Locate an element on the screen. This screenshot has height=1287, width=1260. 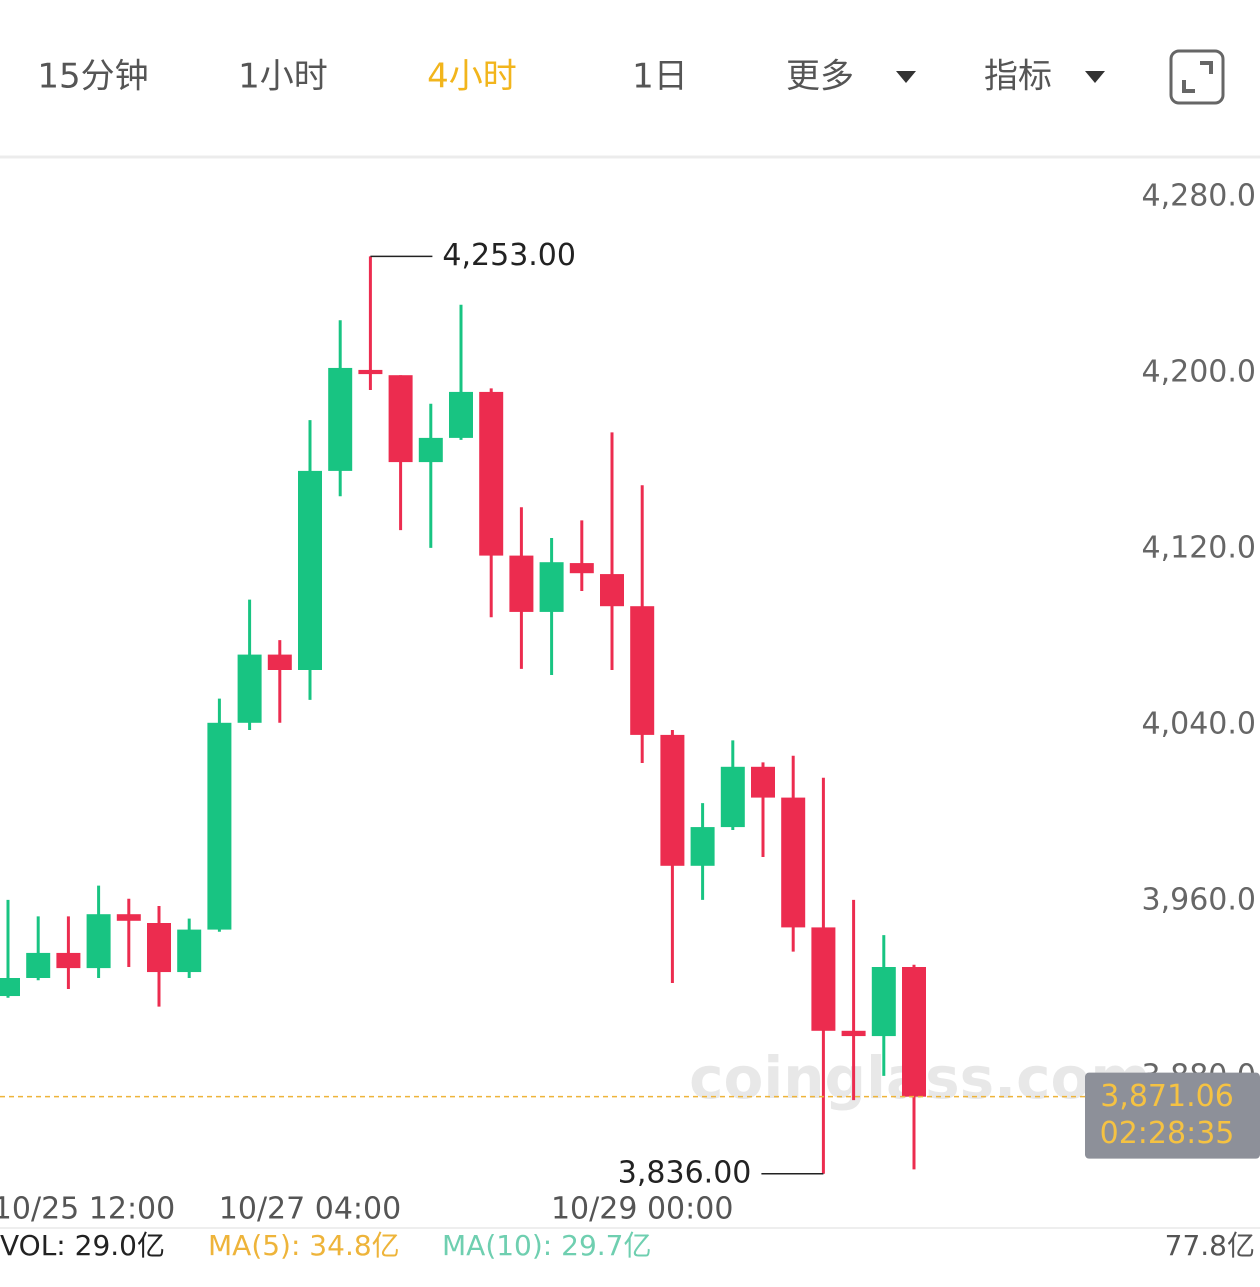
tab-bar: 15分钟 1小时 4小时 1日 更多 指标 is located at coordinates (631, 77).